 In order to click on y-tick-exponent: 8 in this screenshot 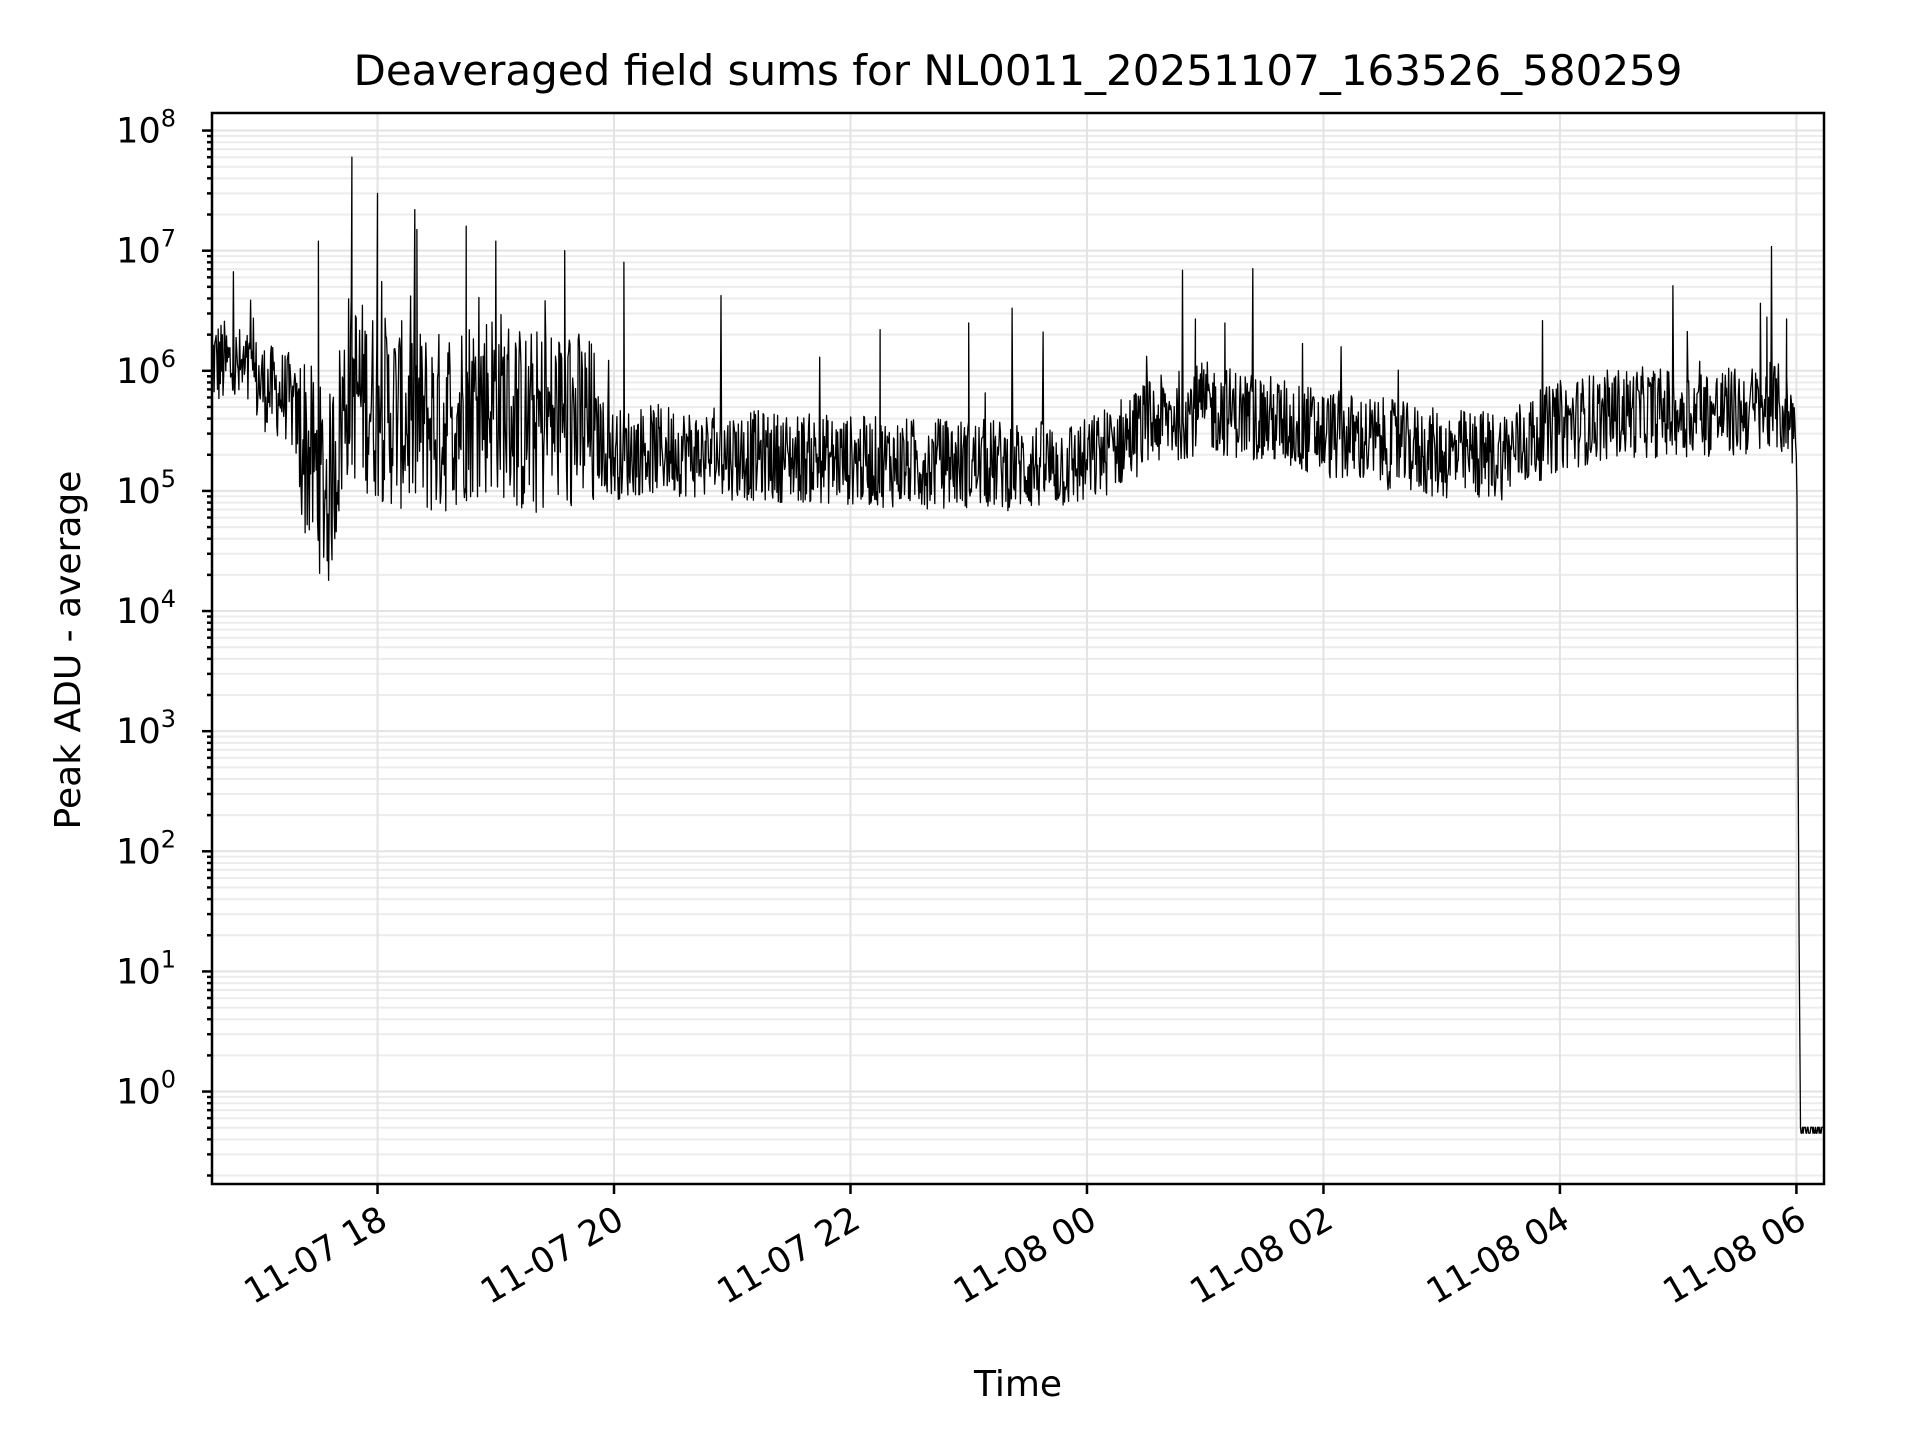, I will do `click(168, 119)`.